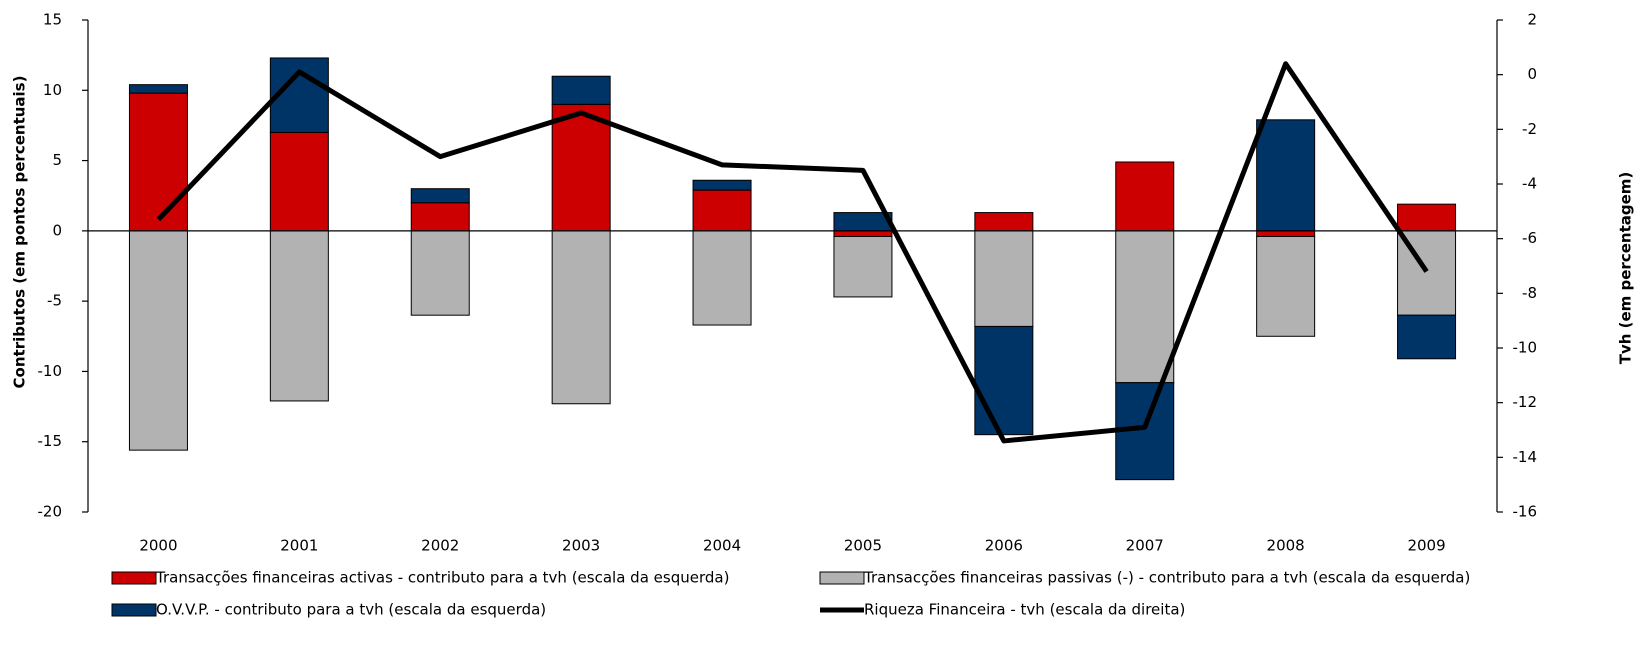  Describe the element at coordinates (1529, 184) in the screenshot. I see `y2-tick-label: -4` at that location.